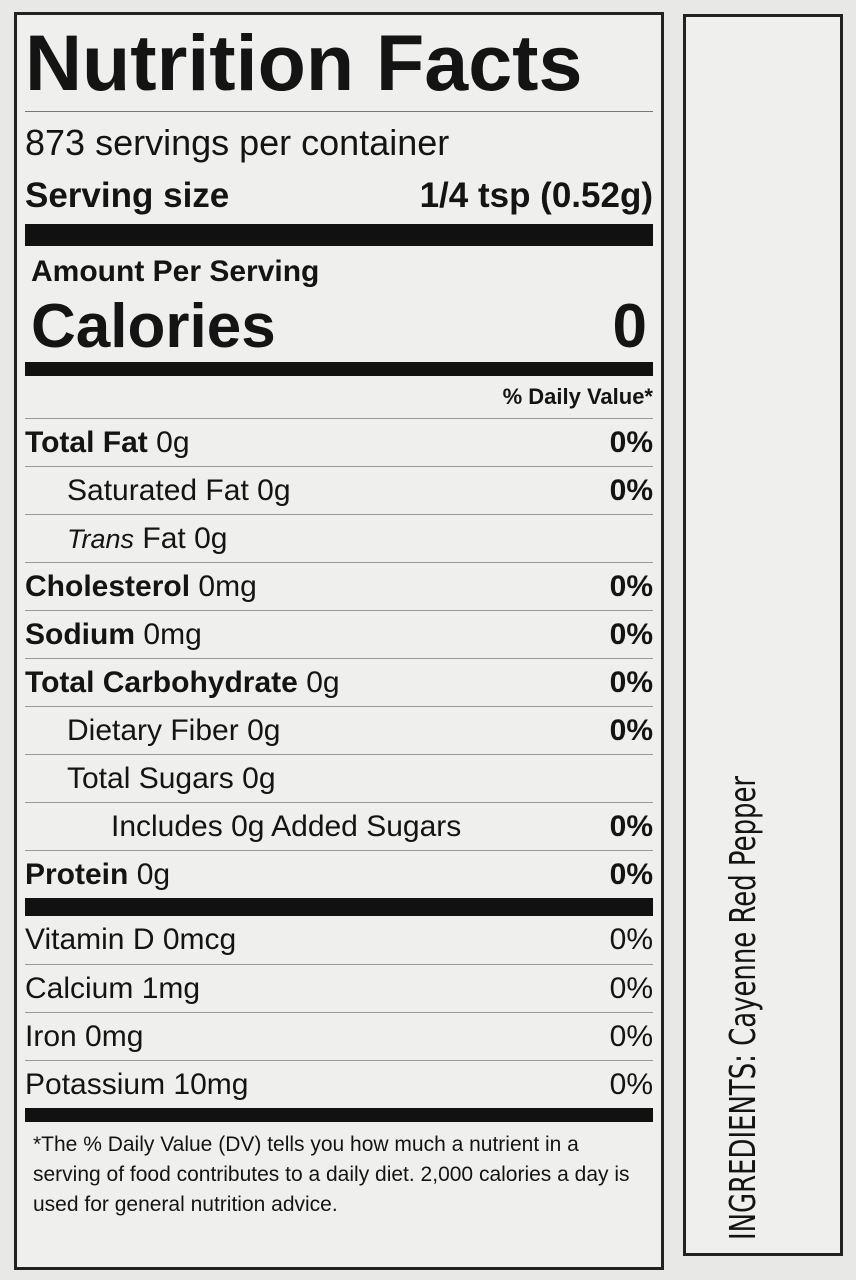  What do you see at coordinates (339, 538) in the screenshot?
I see `nutrient-row: Trans Fat 0g` at bounding box center [339, 538].